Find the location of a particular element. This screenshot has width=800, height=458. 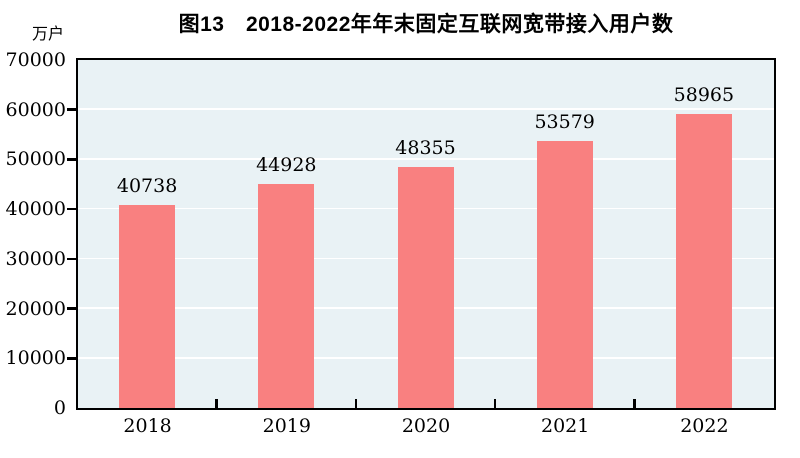

y-axis-tick-label: 50000 is located at coordinates (35, 159).